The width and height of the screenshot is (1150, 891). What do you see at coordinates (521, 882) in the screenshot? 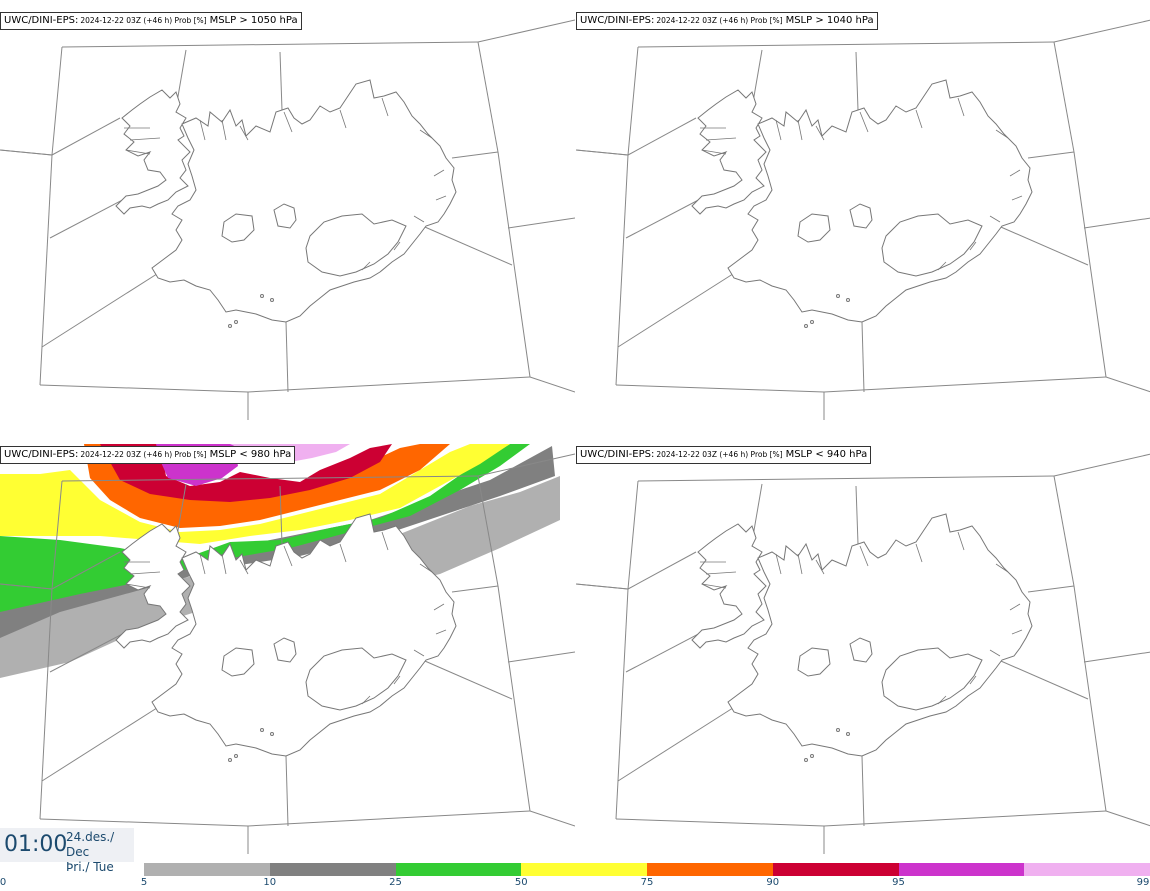
I see `colorbar-tick-label: 50` at bounding box center [521, 882].